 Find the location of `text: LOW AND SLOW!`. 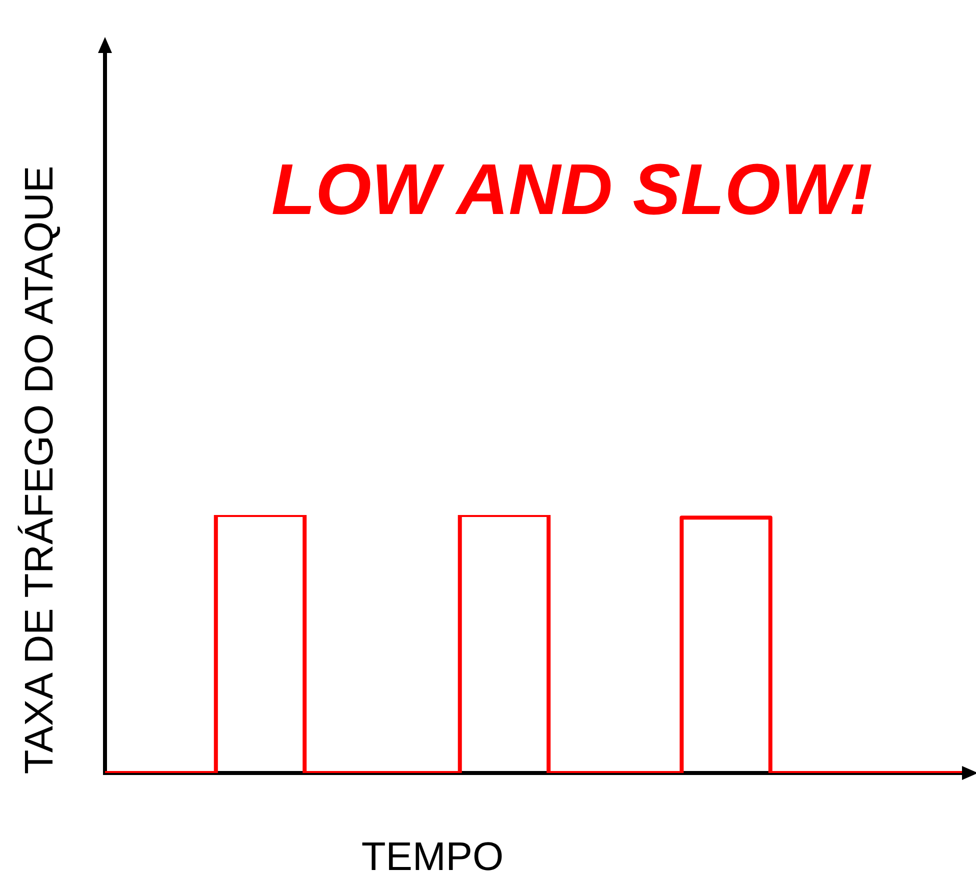

text: LOW AND SLOW! is located at coordinates (572, 190).